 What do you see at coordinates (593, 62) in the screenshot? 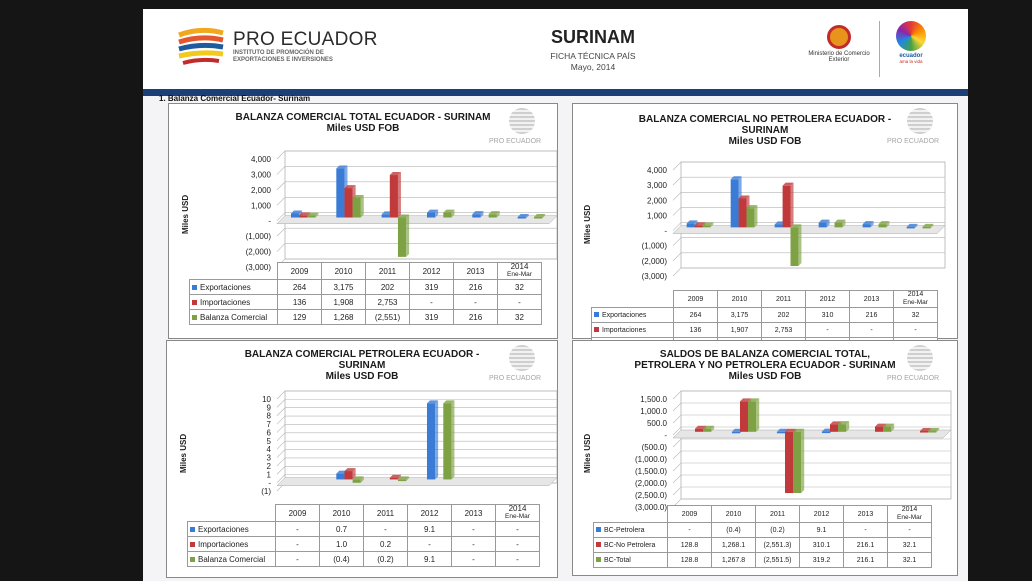
I see `page-subtitle: FICHA TÉCNICA PAÍS Mayo, 2014` at bounding box center [593, 62].